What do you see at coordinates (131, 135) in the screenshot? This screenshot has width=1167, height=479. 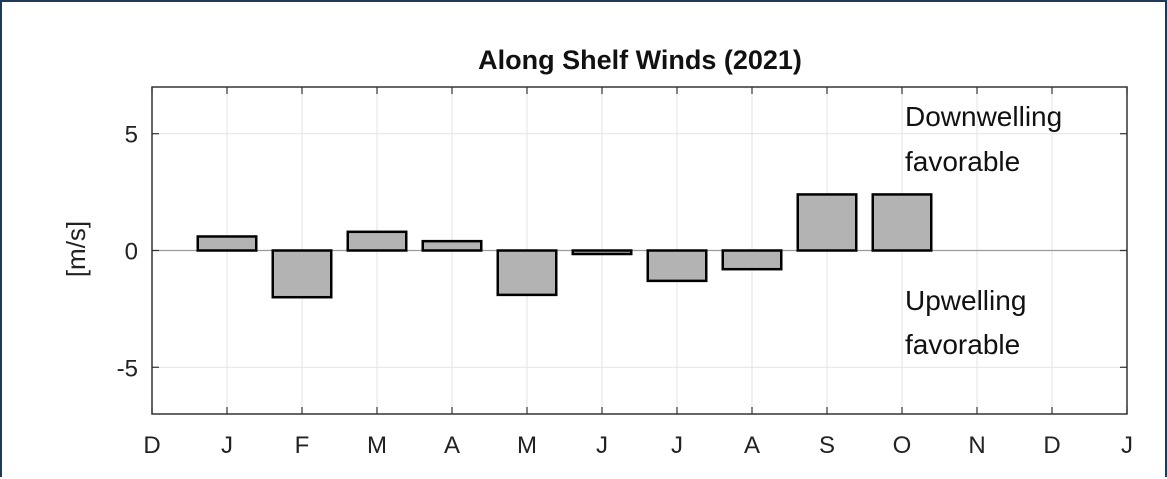 I see `y-tick-label: 5` at bounding box center [131, 135].